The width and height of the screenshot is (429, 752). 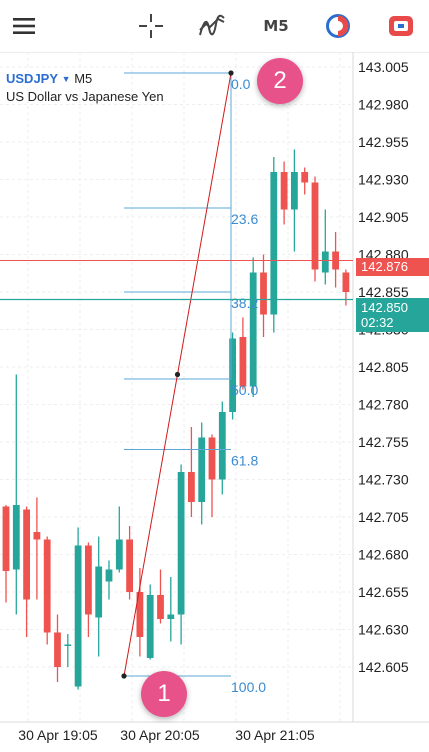 What do you see at coordinates (66, 79) in the screenshot?
I see `symbol-dropdown-icon: ▼` at bounding box center [66, 79].